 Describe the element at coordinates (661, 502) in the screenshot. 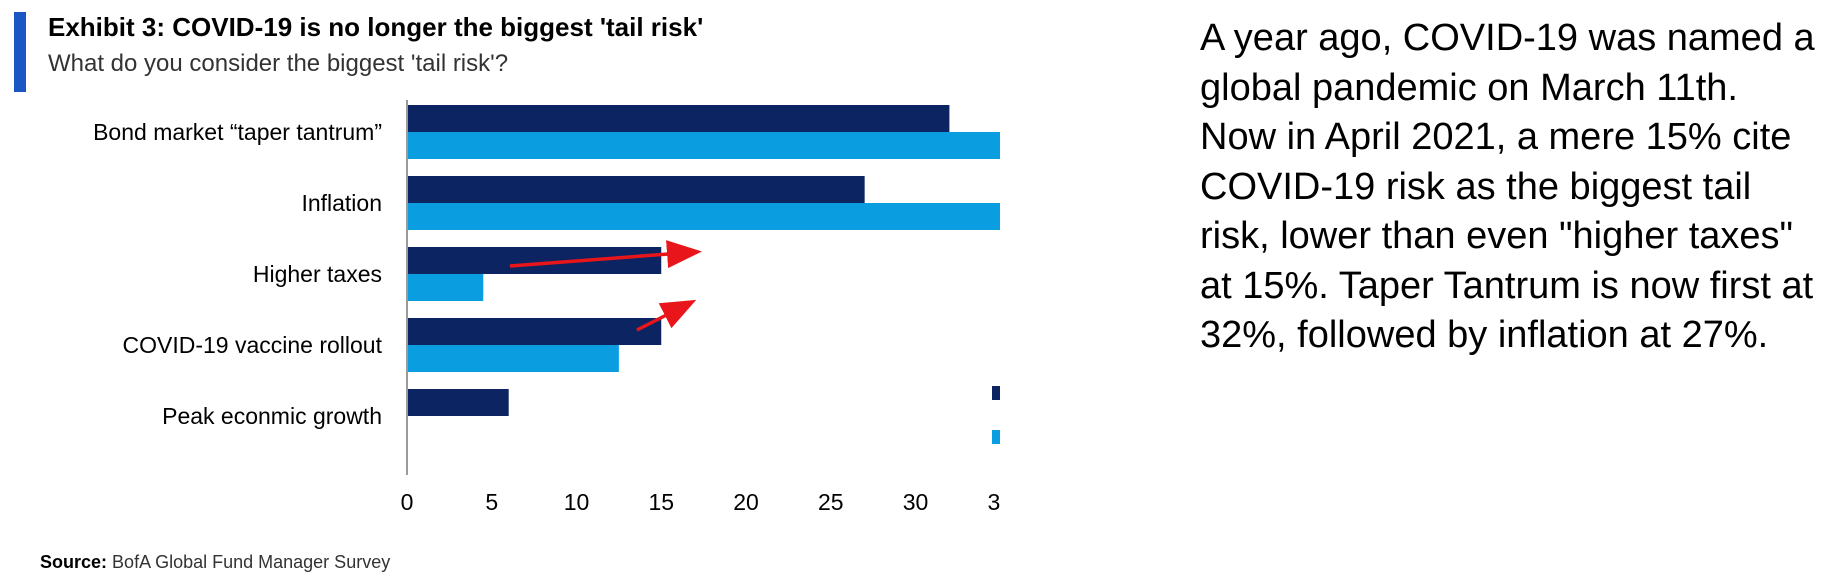

I see `x-tick-label: 15` at that location.